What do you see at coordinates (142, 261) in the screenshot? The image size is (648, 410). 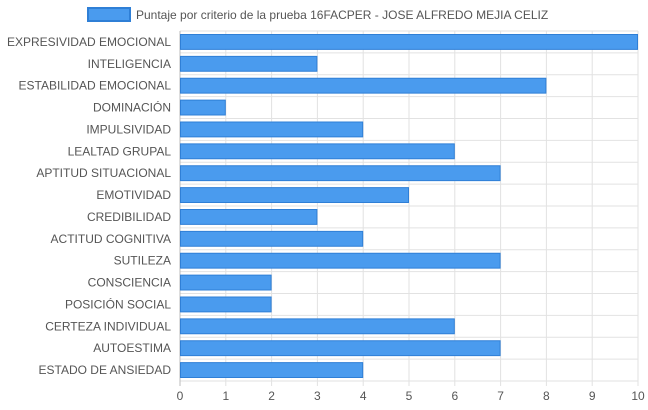 I see `category-label: SUTILEZA` at bounding box center [142, 261].